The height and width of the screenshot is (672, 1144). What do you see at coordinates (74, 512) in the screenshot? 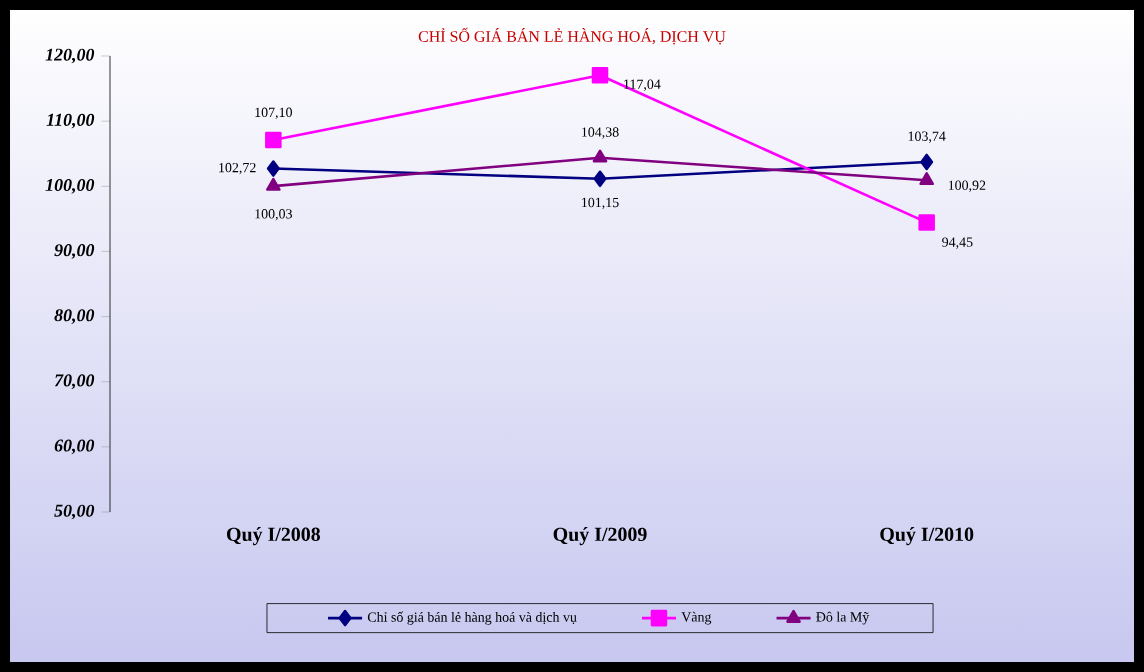
I see `y-tick-label: 50,00` at bounding box center [74, 512].